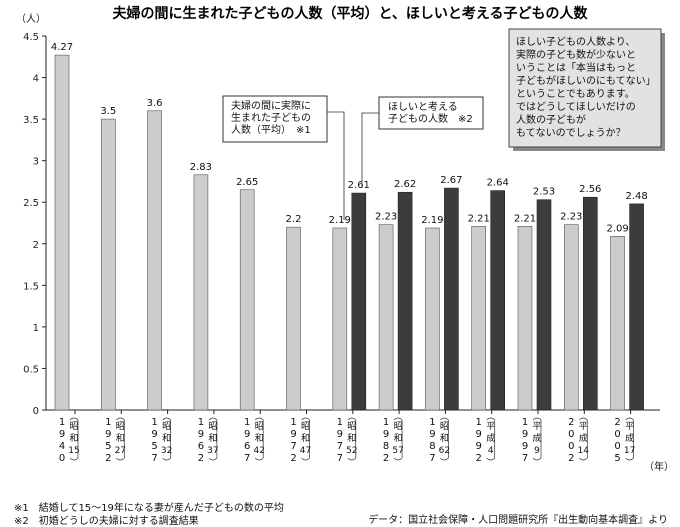 This screenshot has height=527, width=680. I want to click on source-note: データ：国立社会保障・人口問題研究所『出生動向基本調査』より, so click(518, 520).